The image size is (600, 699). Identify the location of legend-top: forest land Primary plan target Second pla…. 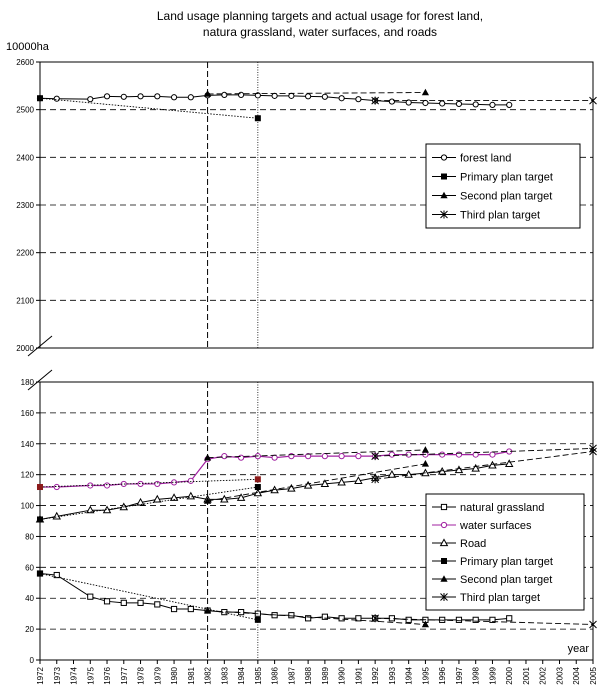
(503, 186).